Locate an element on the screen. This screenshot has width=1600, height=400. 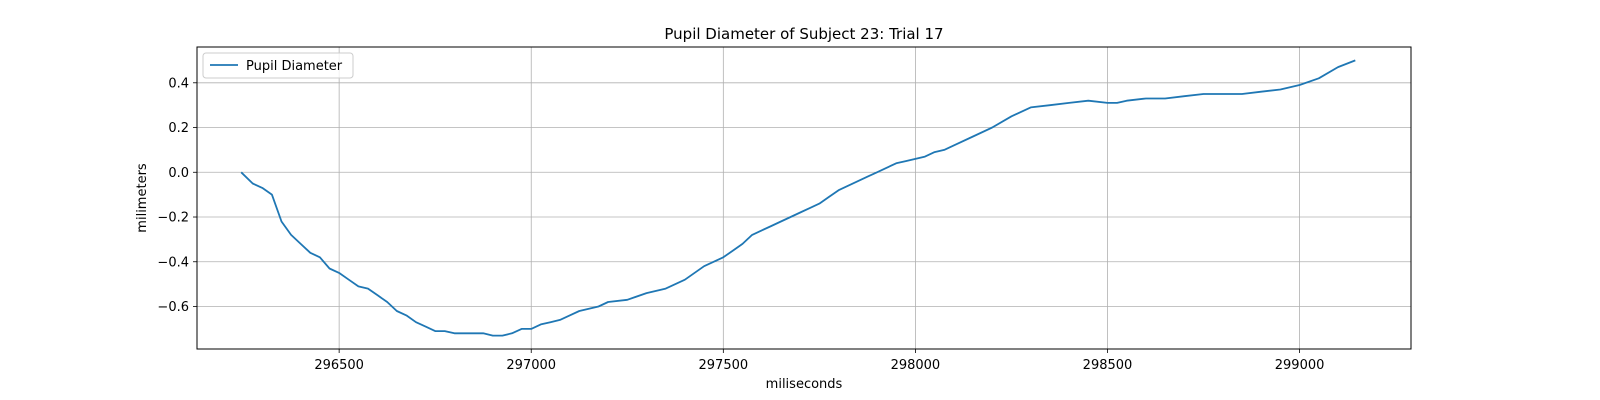
legend-box is located at coordinates (278, 65).